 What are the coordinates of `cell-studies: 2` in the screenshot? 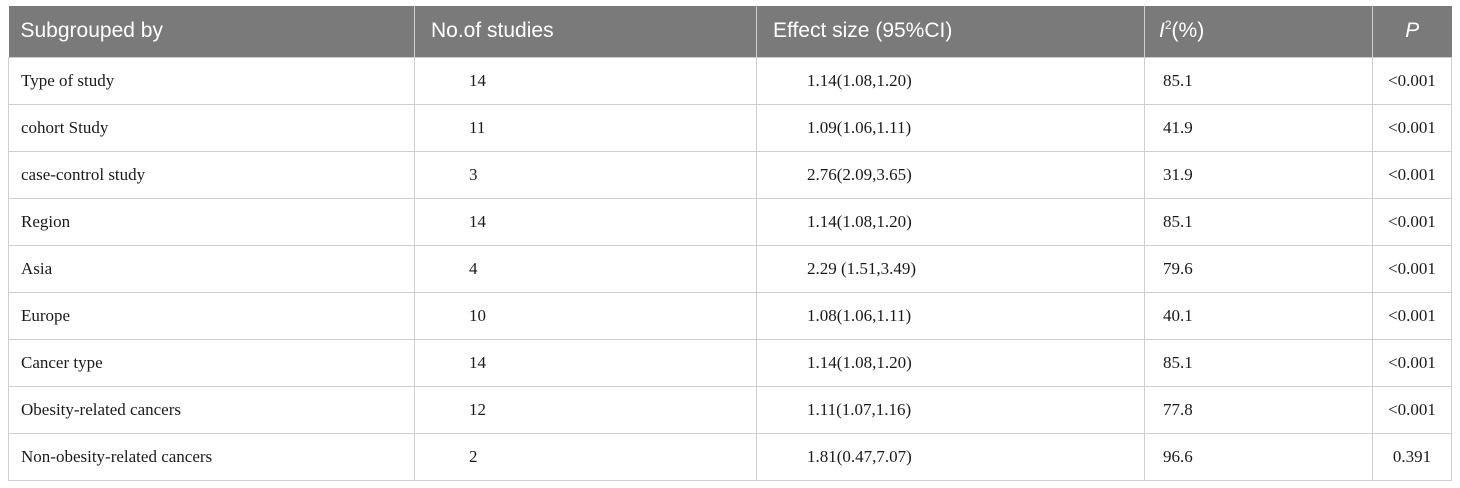 It's located at (585, 456).